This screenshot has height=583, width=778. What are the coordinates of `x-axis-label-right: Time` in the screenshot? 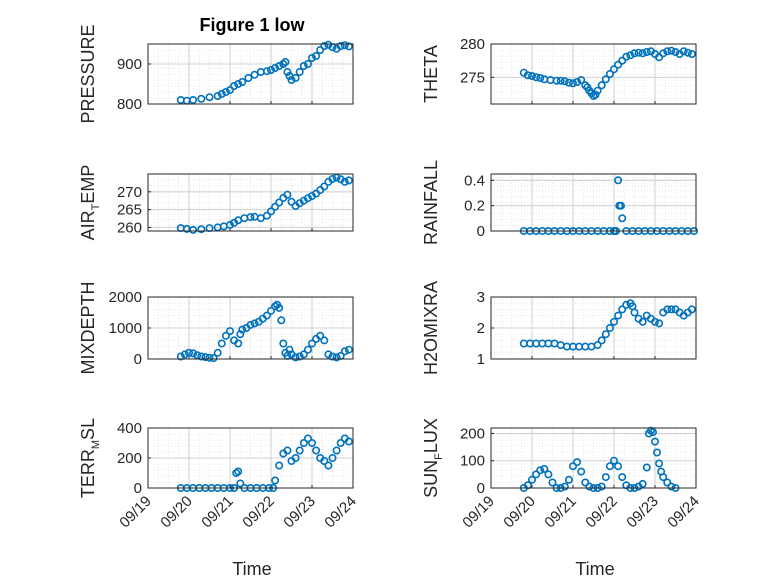 It's located at (594, 569).